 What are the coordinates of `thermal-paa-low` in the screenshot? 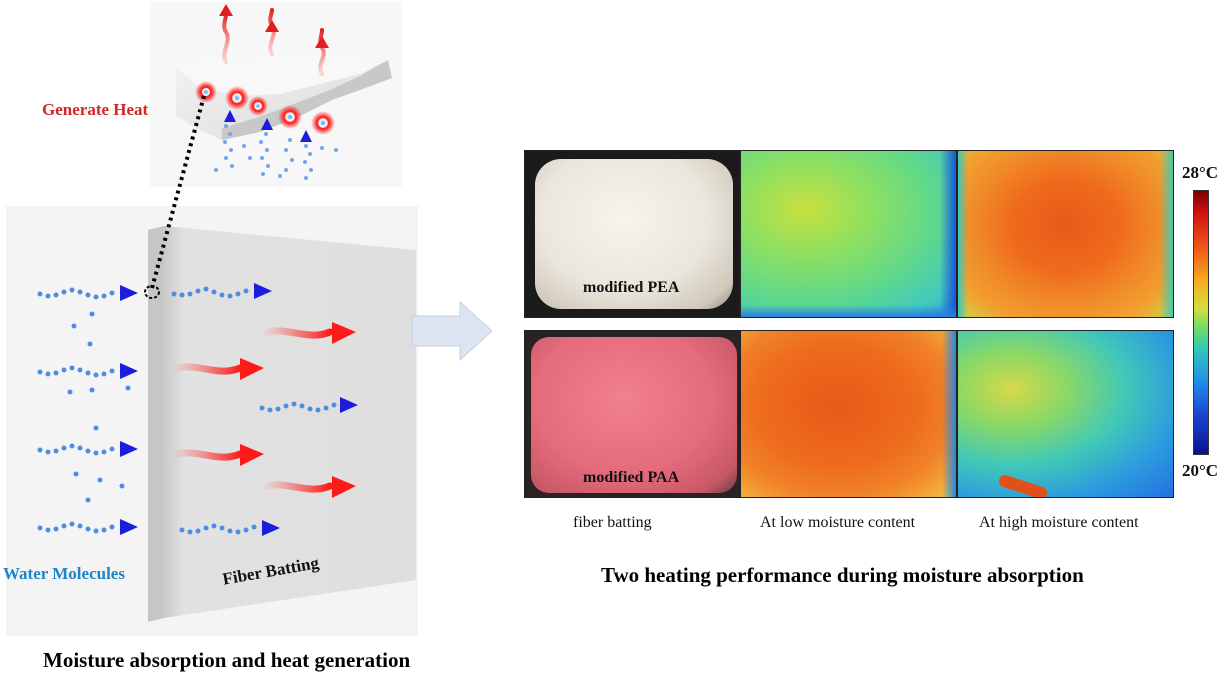 It's located at (848, 414).